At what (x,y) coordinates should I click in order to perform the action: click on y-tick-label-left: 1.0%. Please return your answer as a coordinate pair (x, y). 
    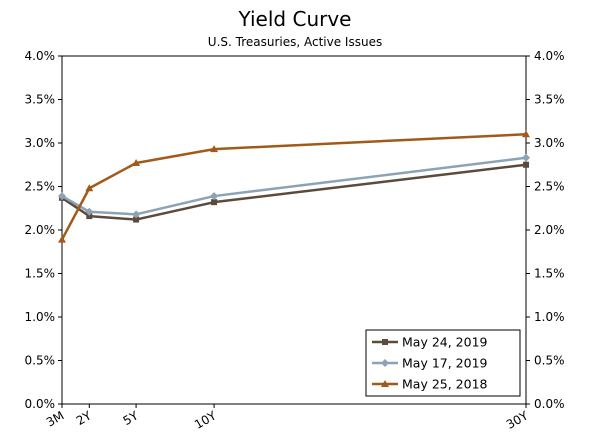
    Looking at the image, I should click on (40, 317).